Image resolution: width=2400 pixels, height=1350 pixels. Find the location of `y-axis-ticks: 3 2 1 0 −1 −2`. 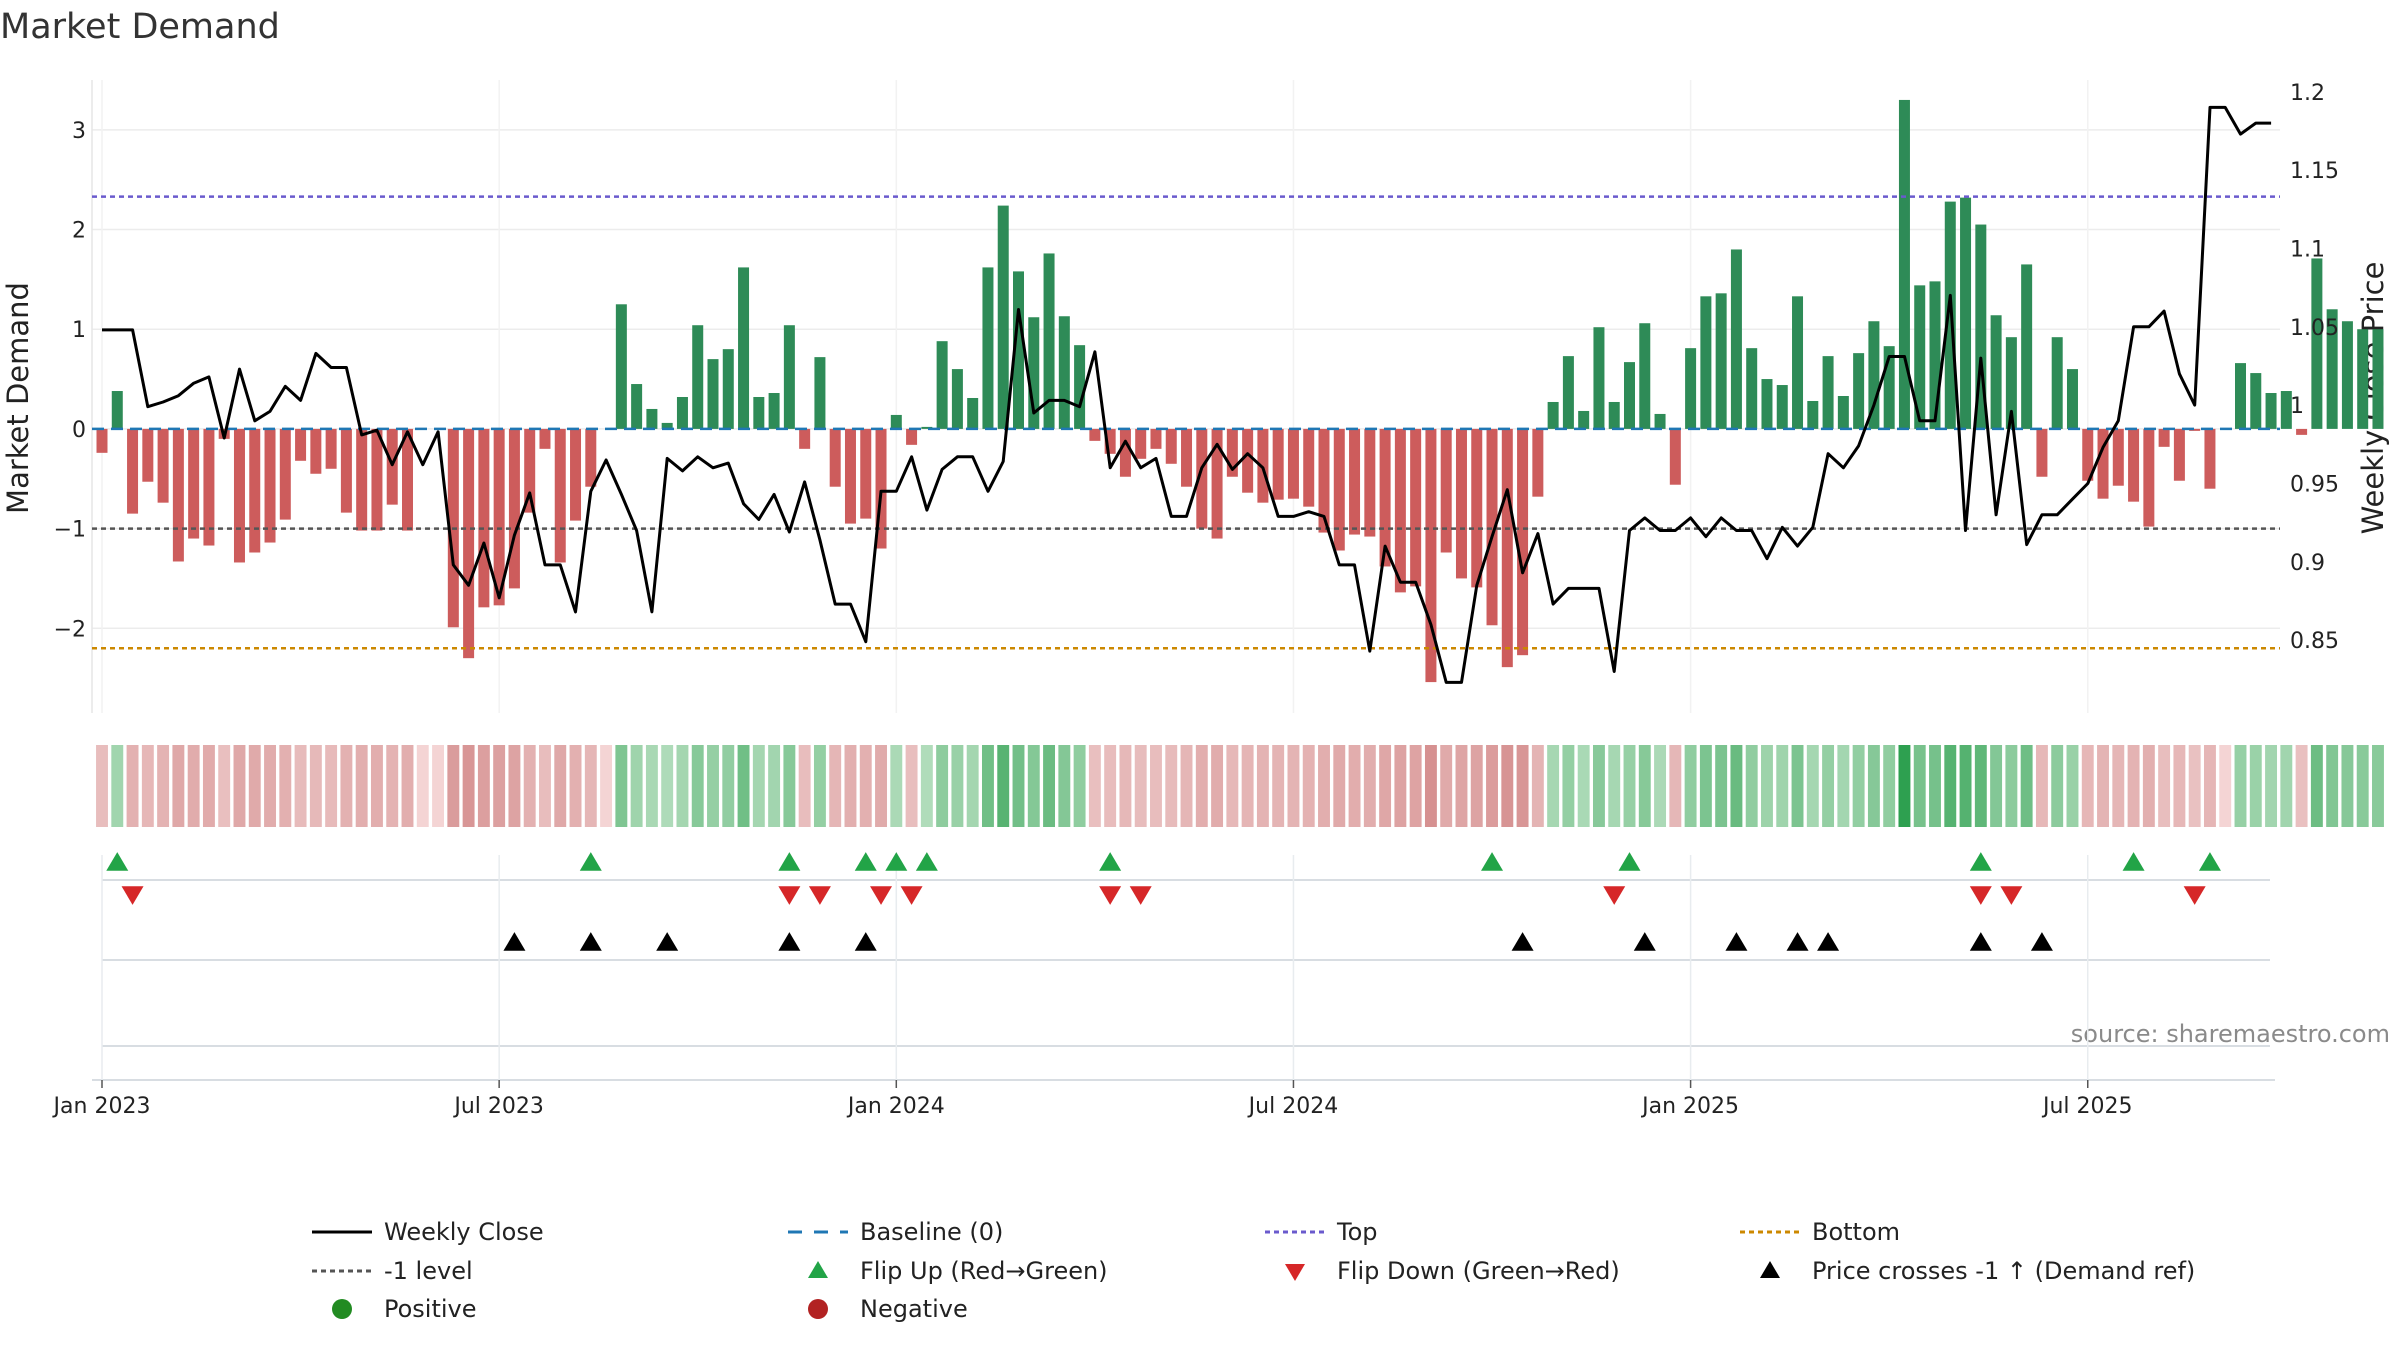

y-axis-ticks: 3 2 1 0 −1 −2 is located at coordinates (70, 380).